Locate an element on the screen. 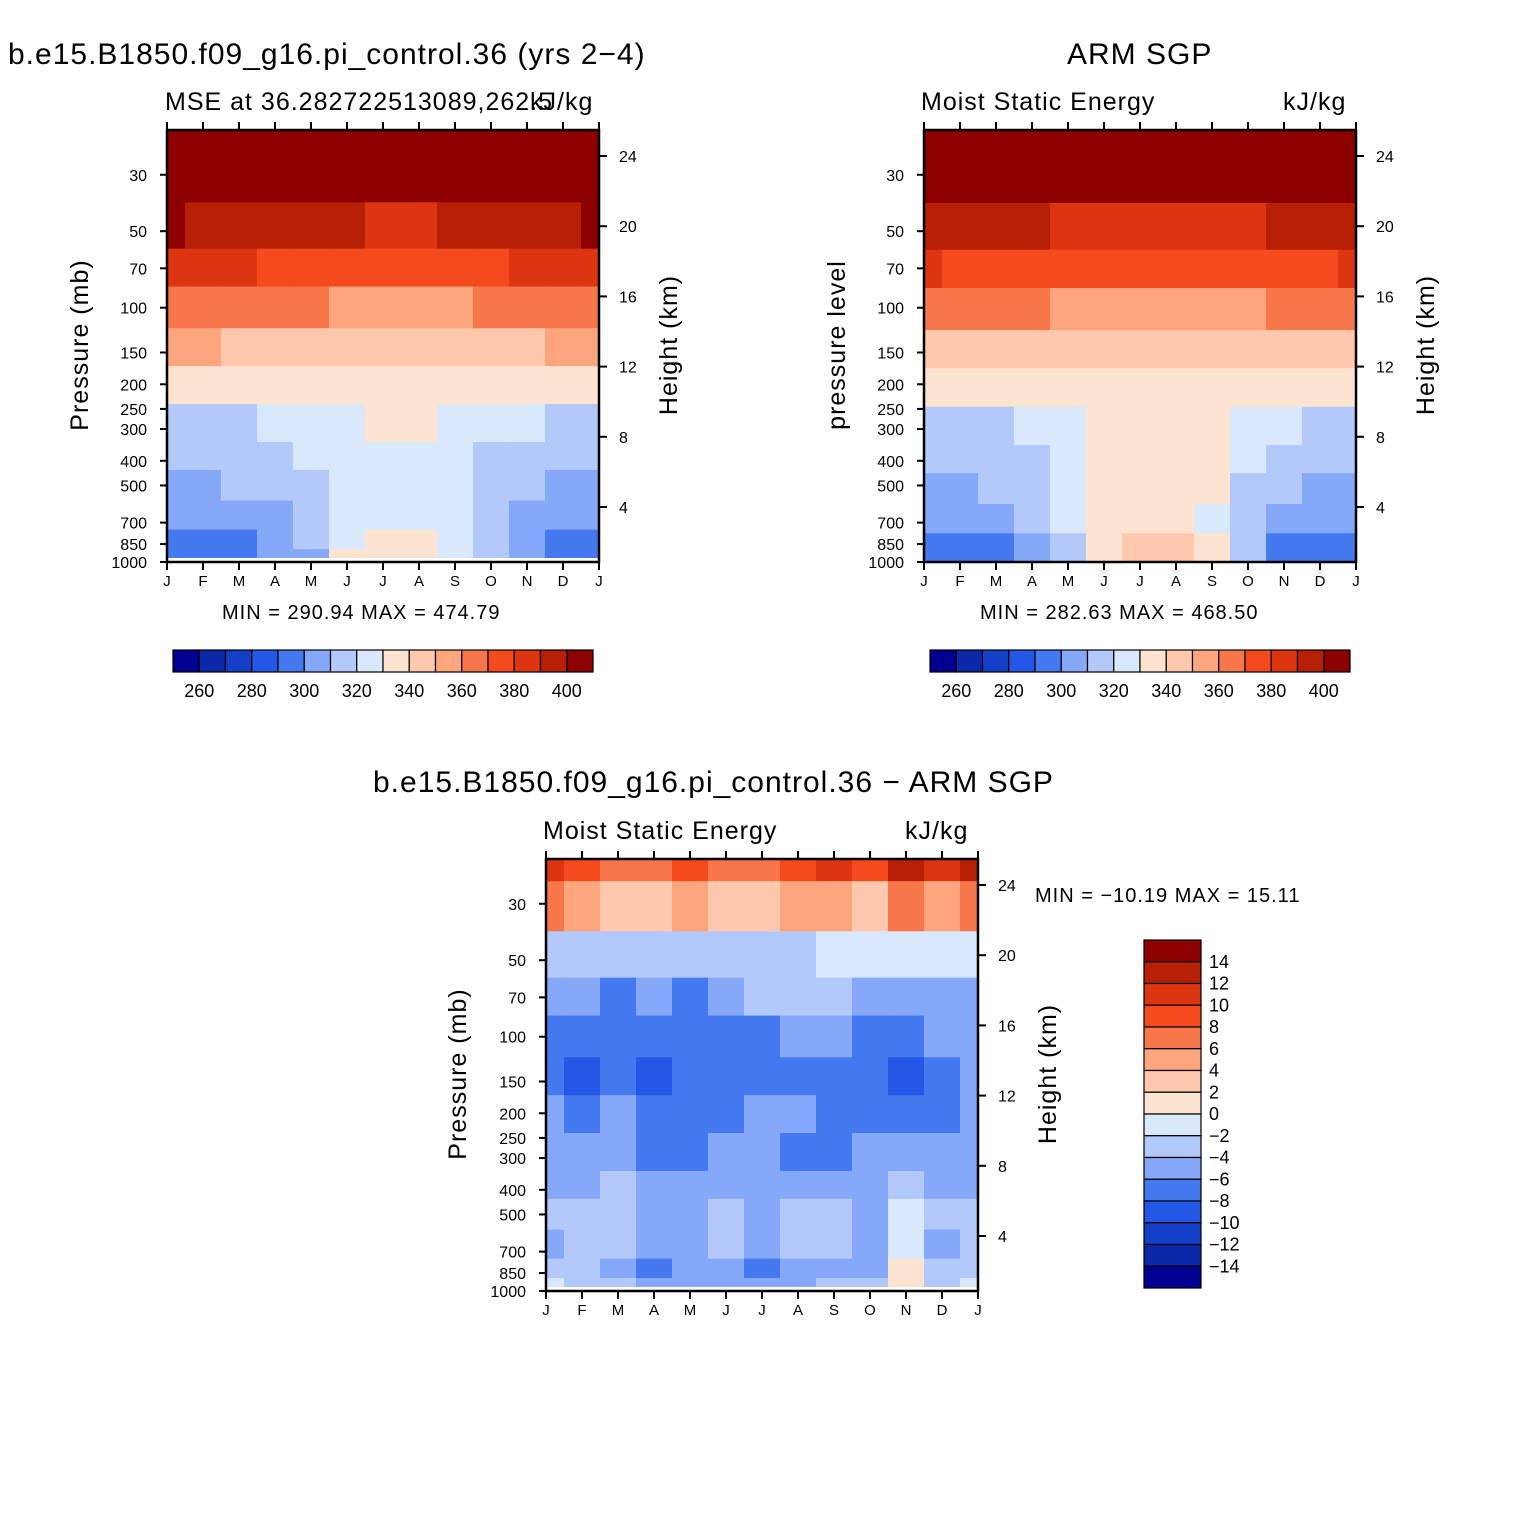 The image size is (1524, 1524). y-tick-label: 1000 is located at coordinates (886, 563).